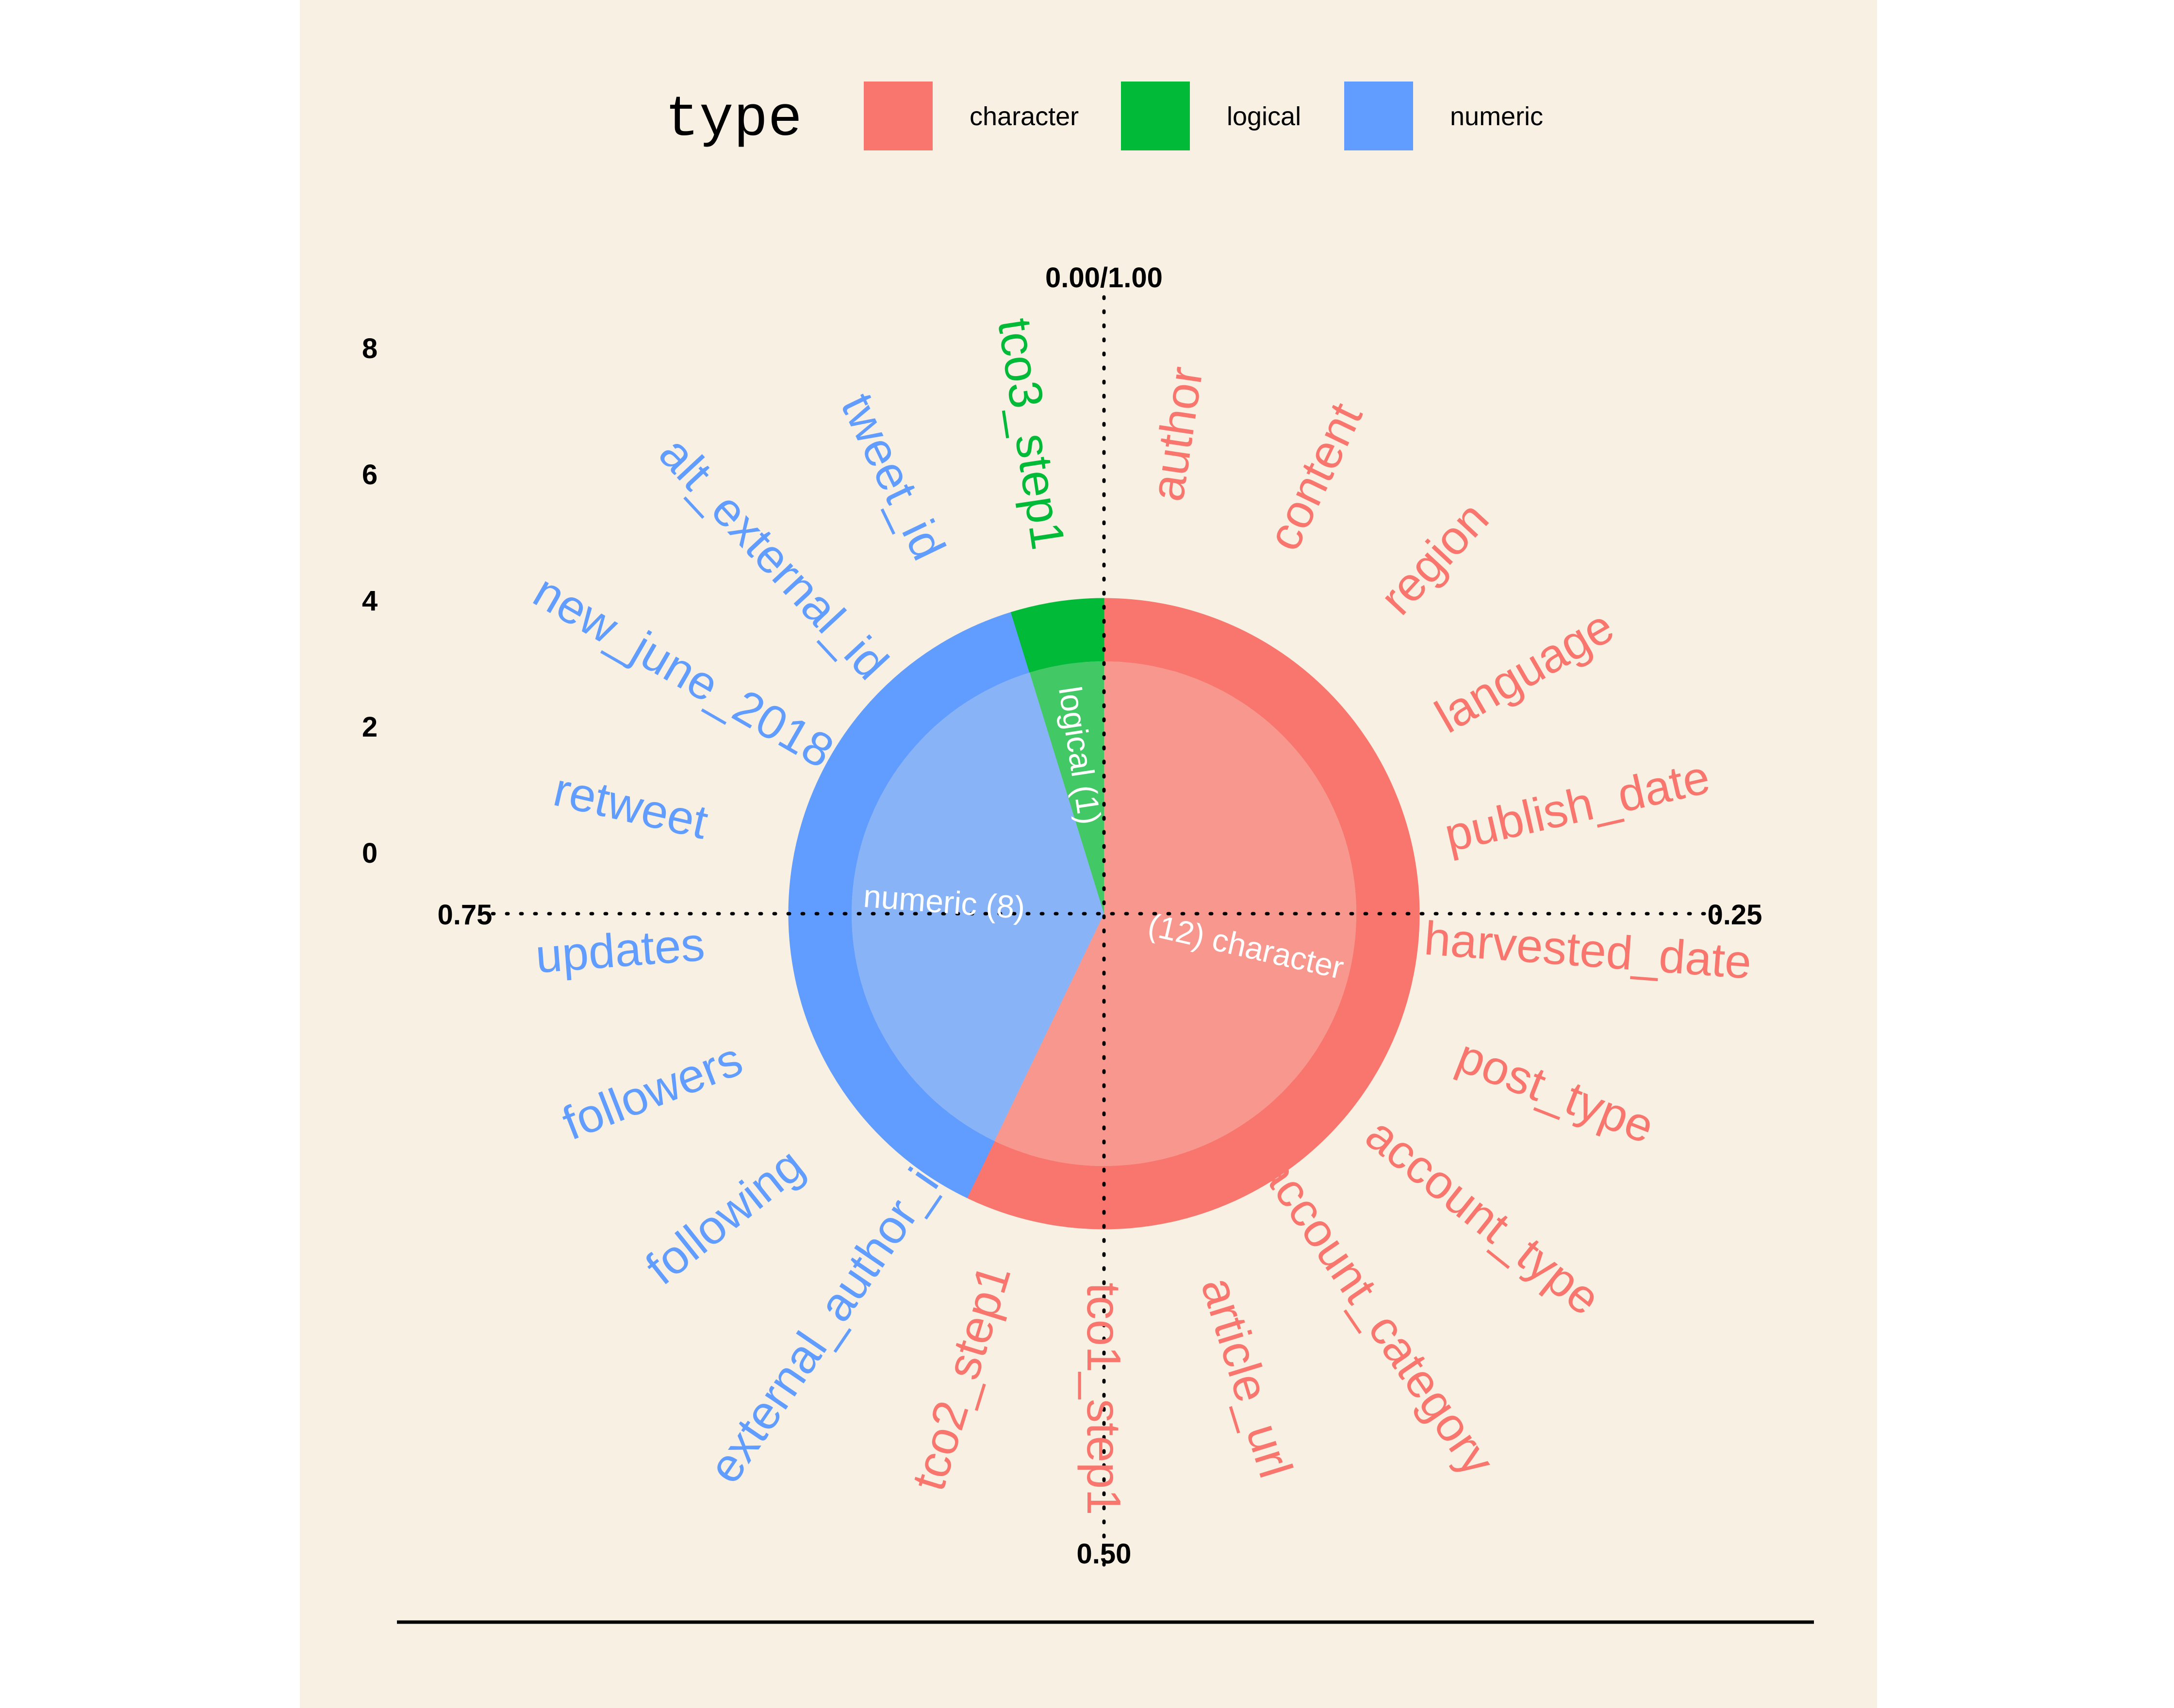  What do you see at coordinates (370, 348) in the screenshot?
I see `radial-tick-label: 8` at bounding box center [370, 348].